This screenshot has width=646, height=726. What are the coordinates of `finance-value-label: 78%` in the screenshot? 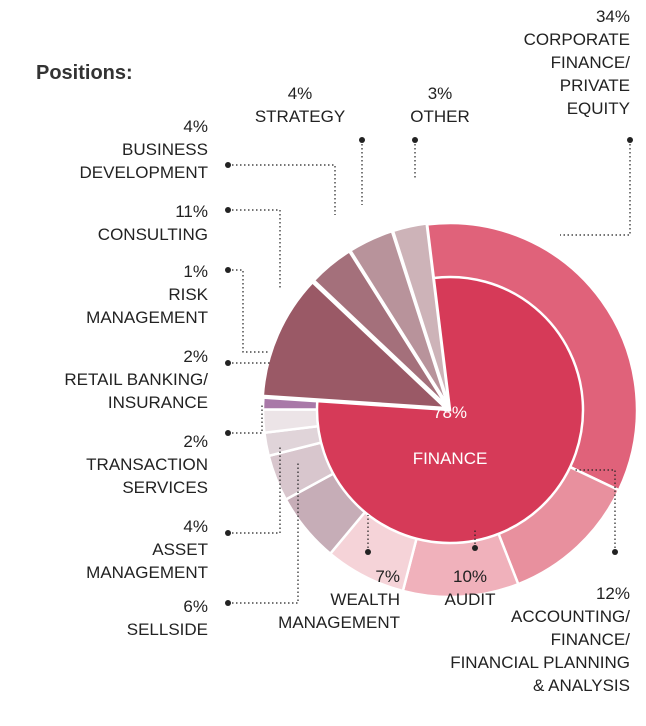 It's located at (450, 412).